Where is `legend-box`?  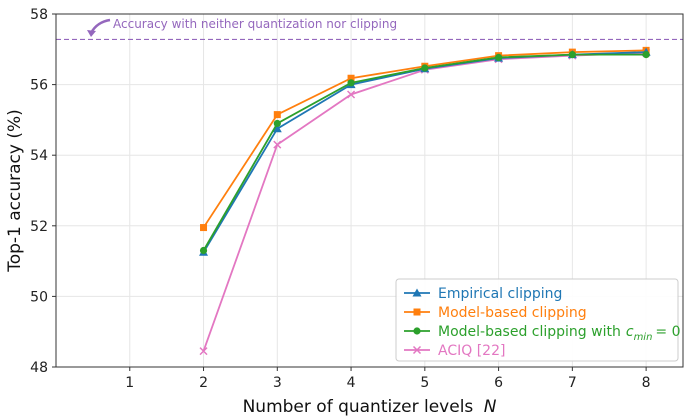
legend-box is located at coordinates (537, 320).